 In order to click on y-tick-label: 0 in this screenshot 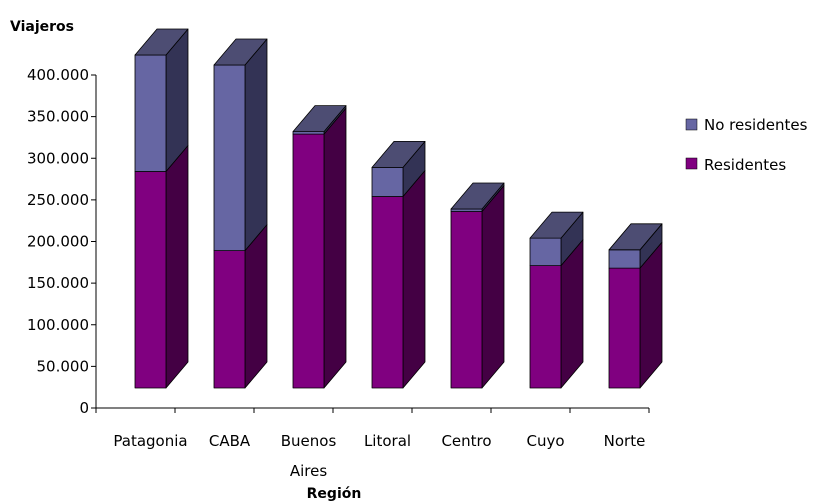, I will do `click(84, 408)`.